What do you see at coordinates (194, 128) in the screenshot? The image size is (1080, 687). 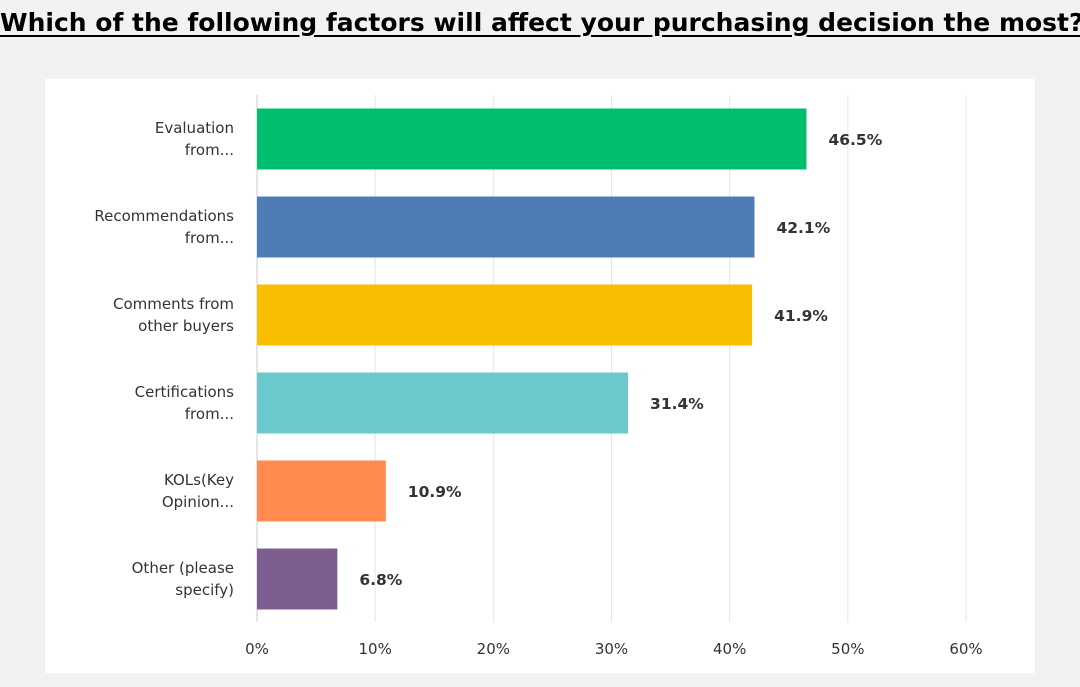 I see `category-label: Evaluation` at bounding box center [194, 128].